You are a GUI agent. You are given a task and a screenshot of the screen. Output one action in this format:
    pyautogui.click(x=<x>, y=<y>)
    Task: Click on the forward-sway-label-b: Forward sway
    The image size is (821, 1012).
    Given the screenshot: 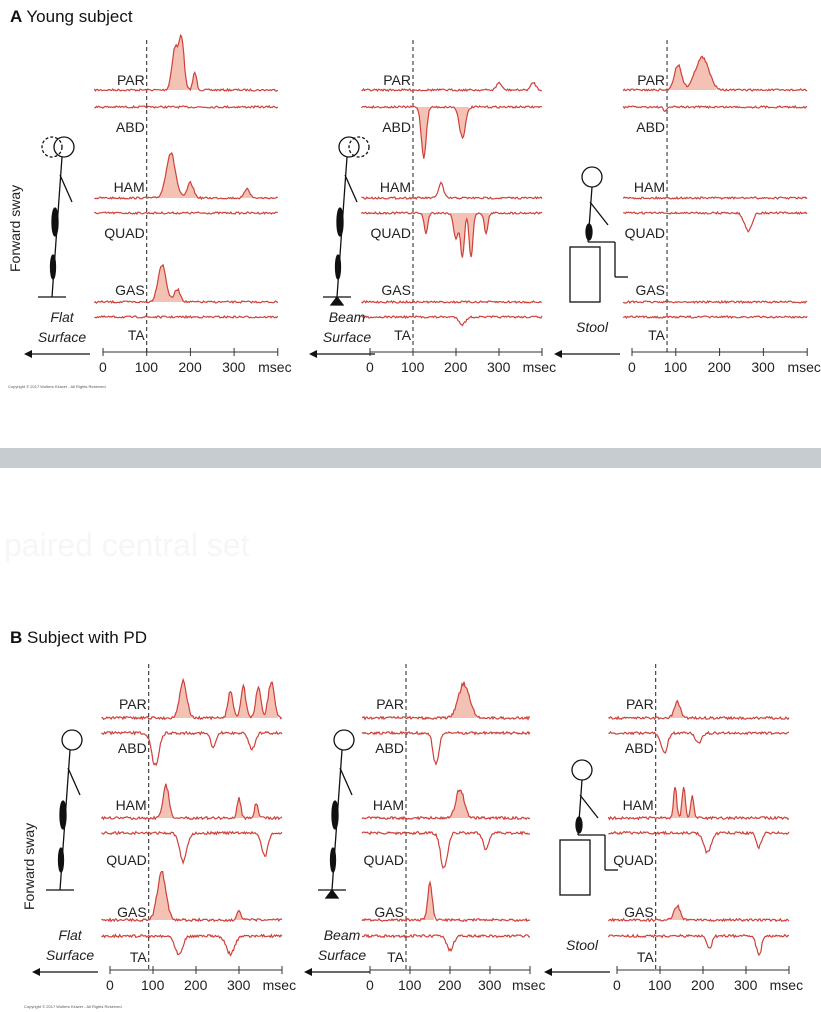 What is the action you would take?
    pyautogui.click(x=29, y=866)
    